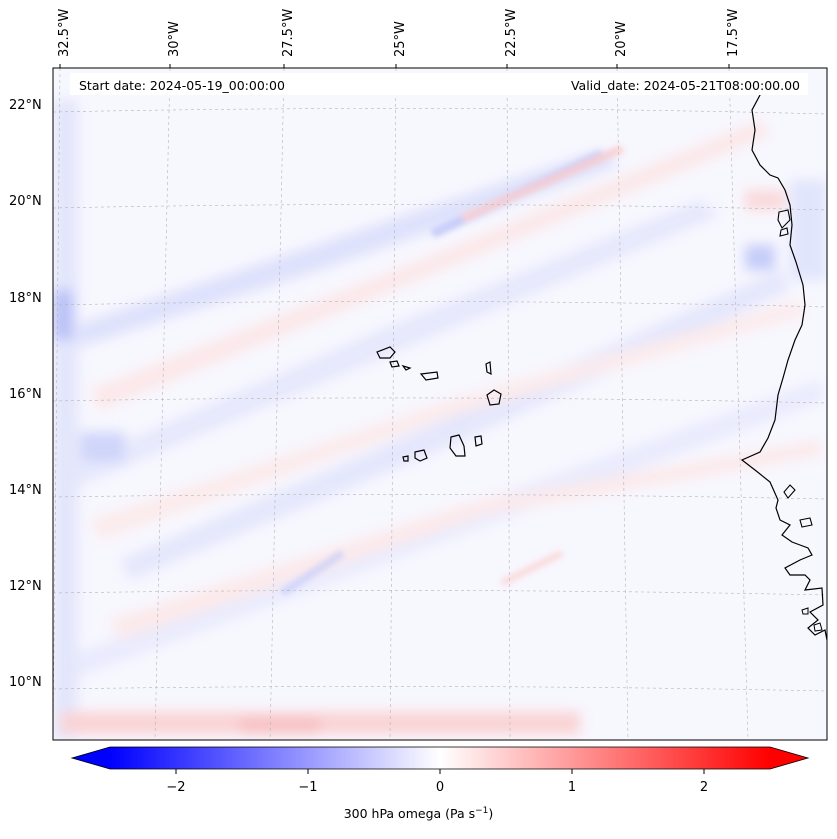  Describe the element at coordinates (783, 361) in the screenshot. I see `africa-coastline` at that location.